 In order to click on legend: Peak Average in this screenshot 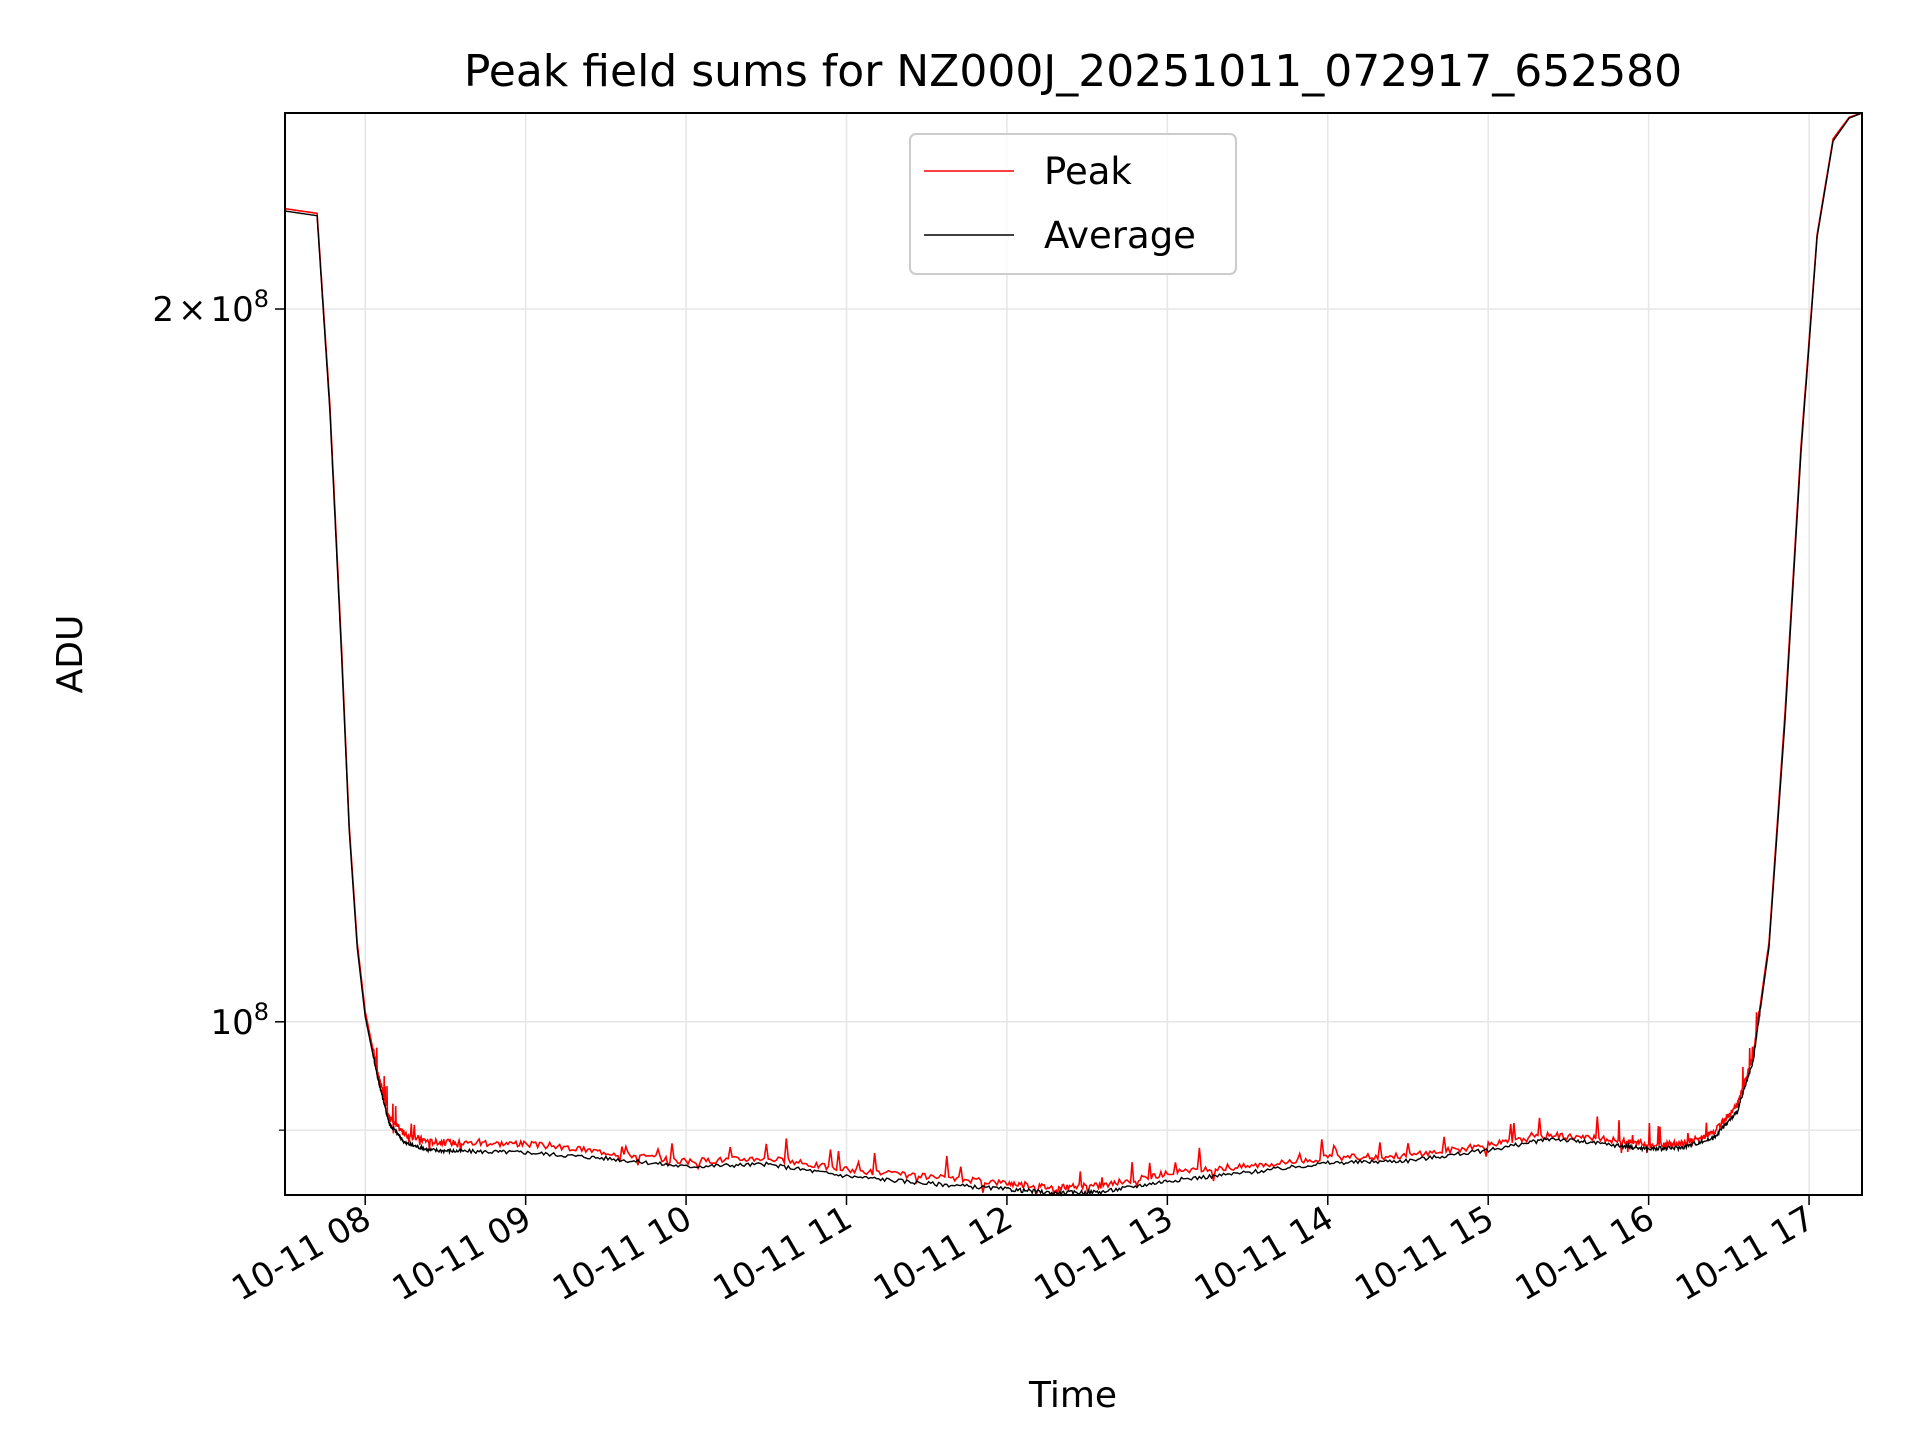, I will do `click(1073, 204)`.